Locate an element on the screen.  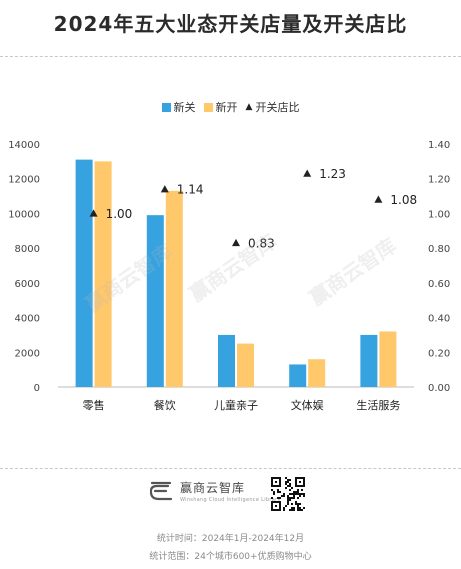
brand-subtitle: Winshang Cloud Intelligence Library is located at coordinates (230, 500).